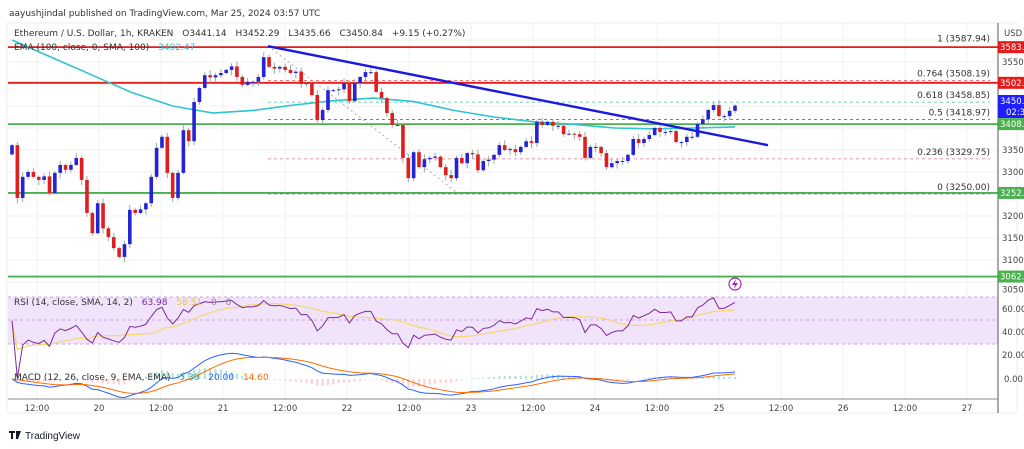  What do you see at coordinates (361, 34) in the screenshot?
I see `close-value: C3450.84` at bounding box center [361, 34].